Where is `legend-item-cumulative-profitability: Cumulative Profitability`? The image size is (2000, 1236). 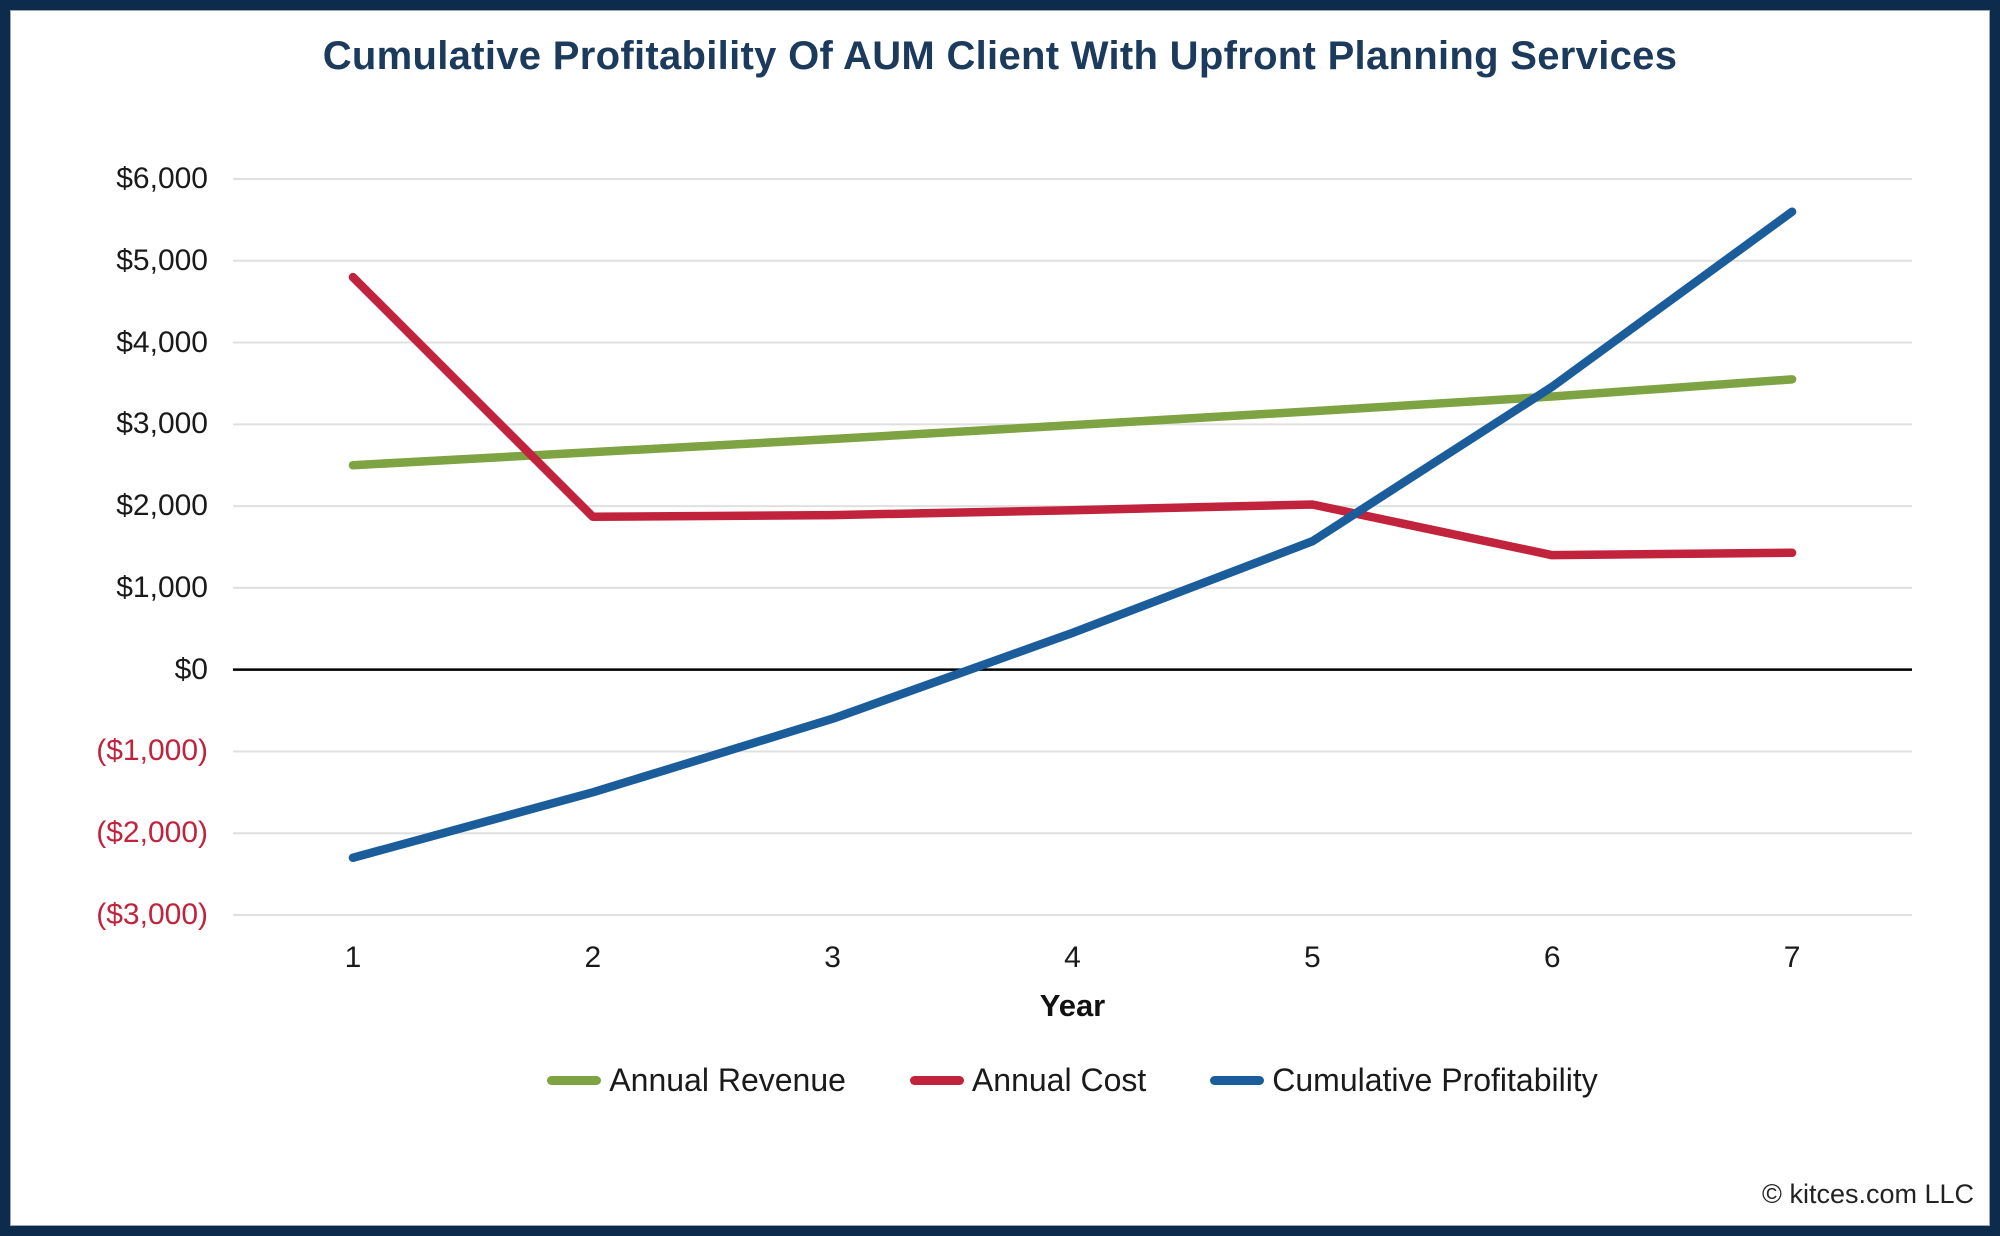
legend-item-cumulative-profitability: Cumulative Profitability is located at coordinates (1404, 1080).